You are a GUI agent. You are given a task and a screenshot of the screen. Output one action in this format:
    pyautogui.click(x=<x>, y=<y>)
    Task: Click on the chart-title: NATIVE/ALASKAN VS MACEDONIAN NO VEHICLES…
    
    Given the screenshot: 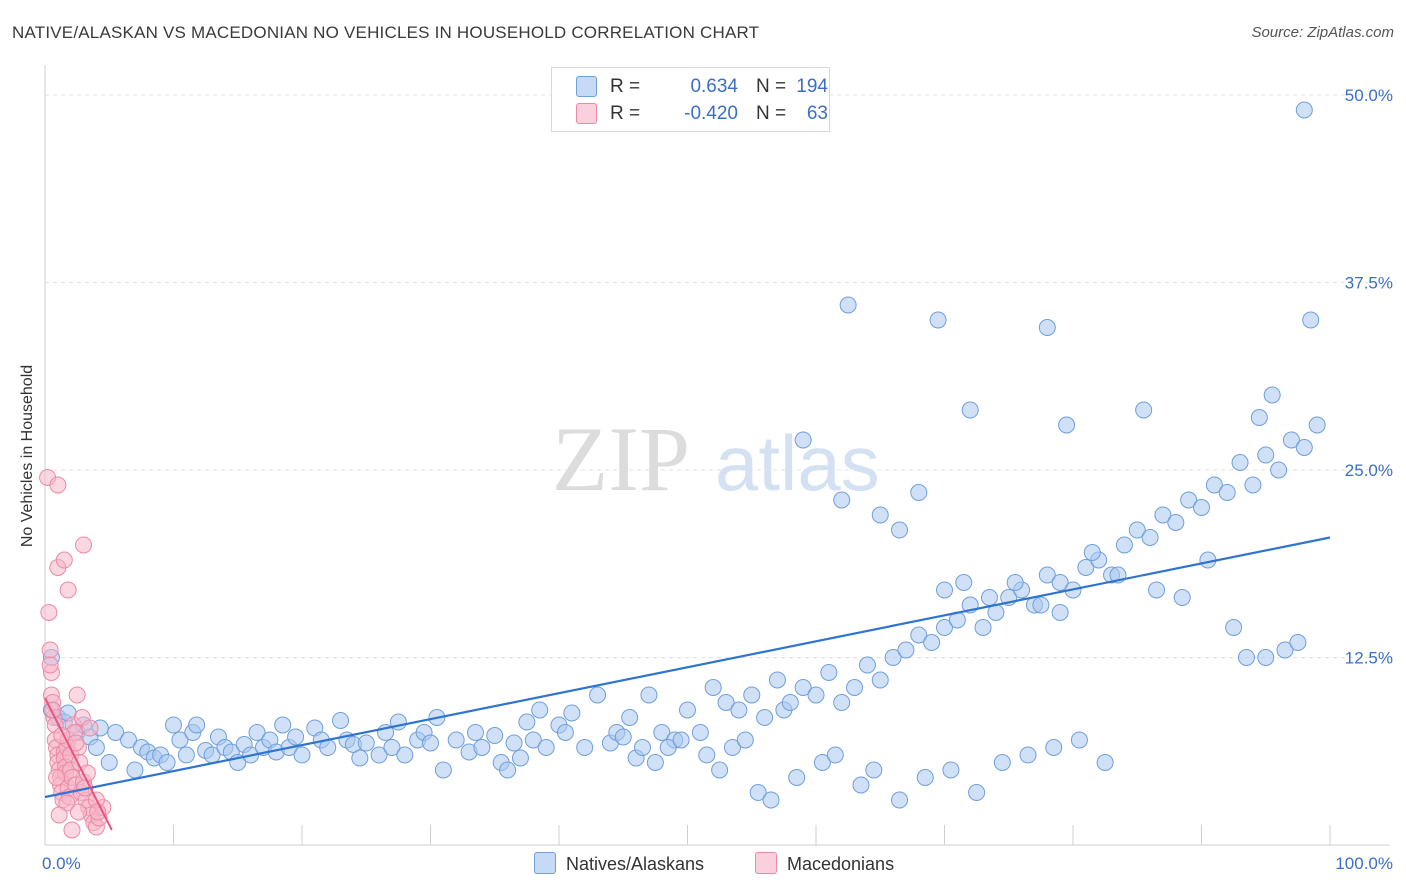 What is the action you would take?
    pyautogui.click(x=386, y=32)
    